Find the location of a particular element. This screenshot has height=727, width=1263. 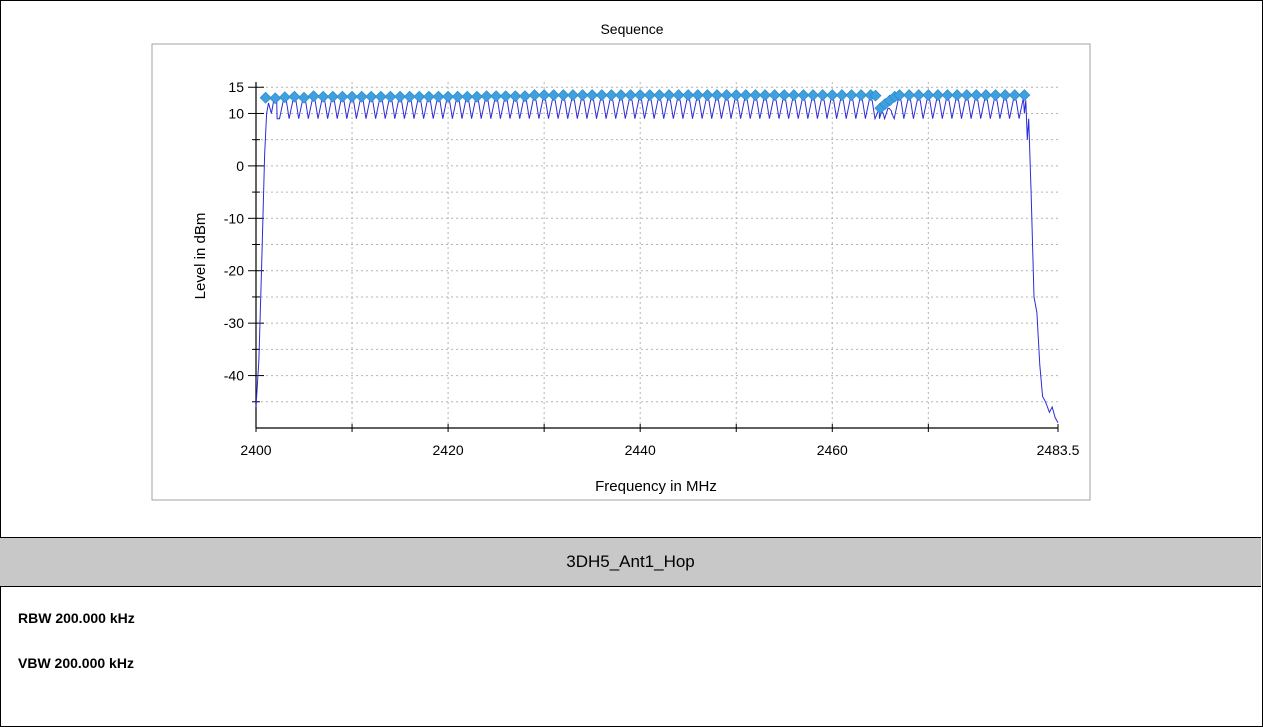

y-tick-label: -20 is located at coordinates (234, 271).